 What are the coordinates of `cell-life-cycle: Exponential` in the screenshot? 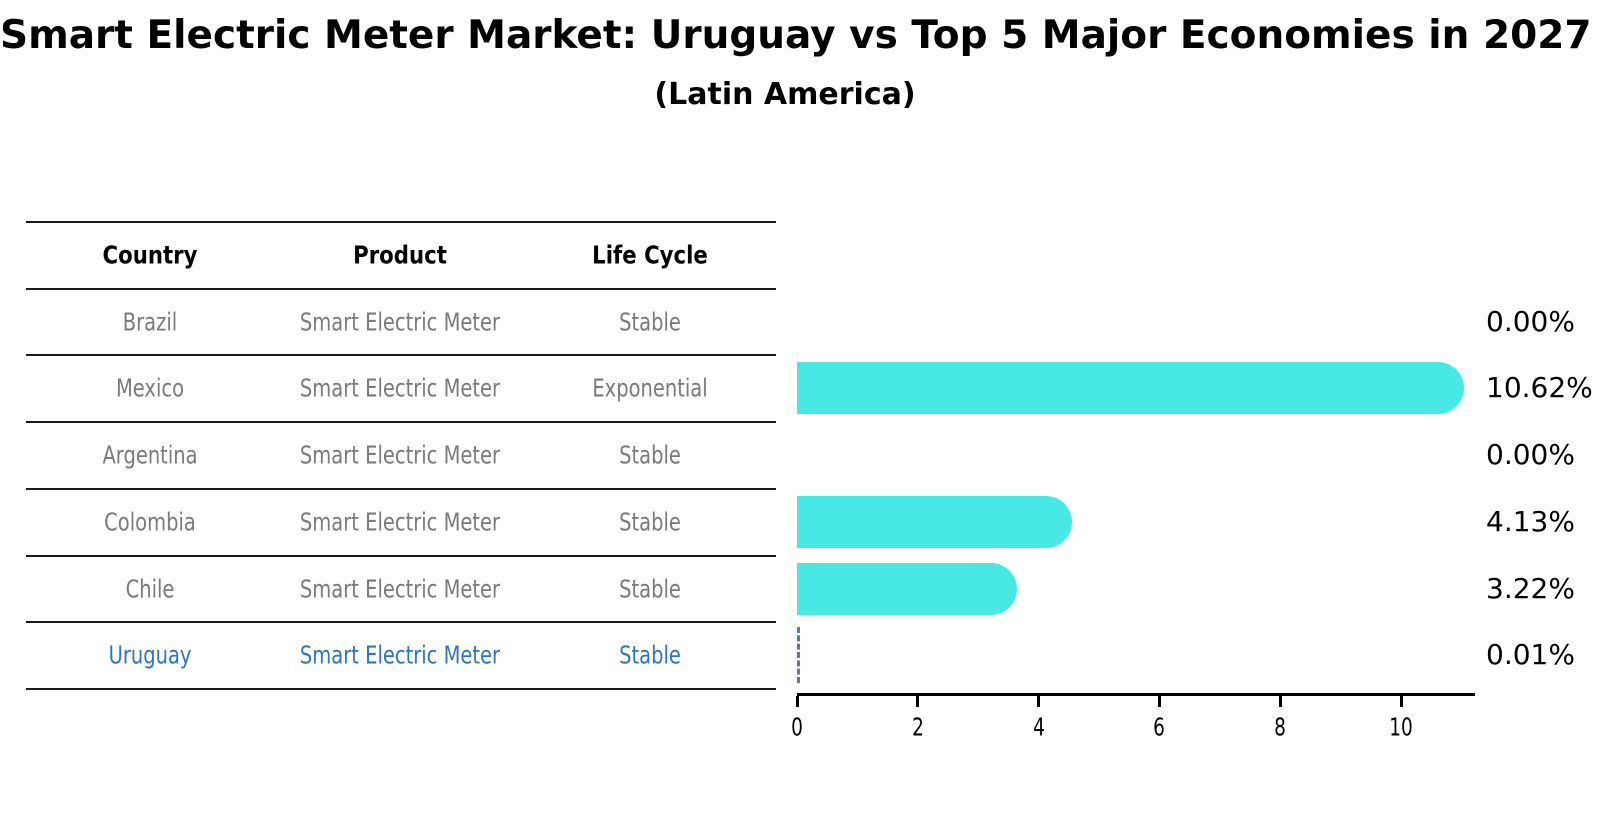 It's located at (650, 388).